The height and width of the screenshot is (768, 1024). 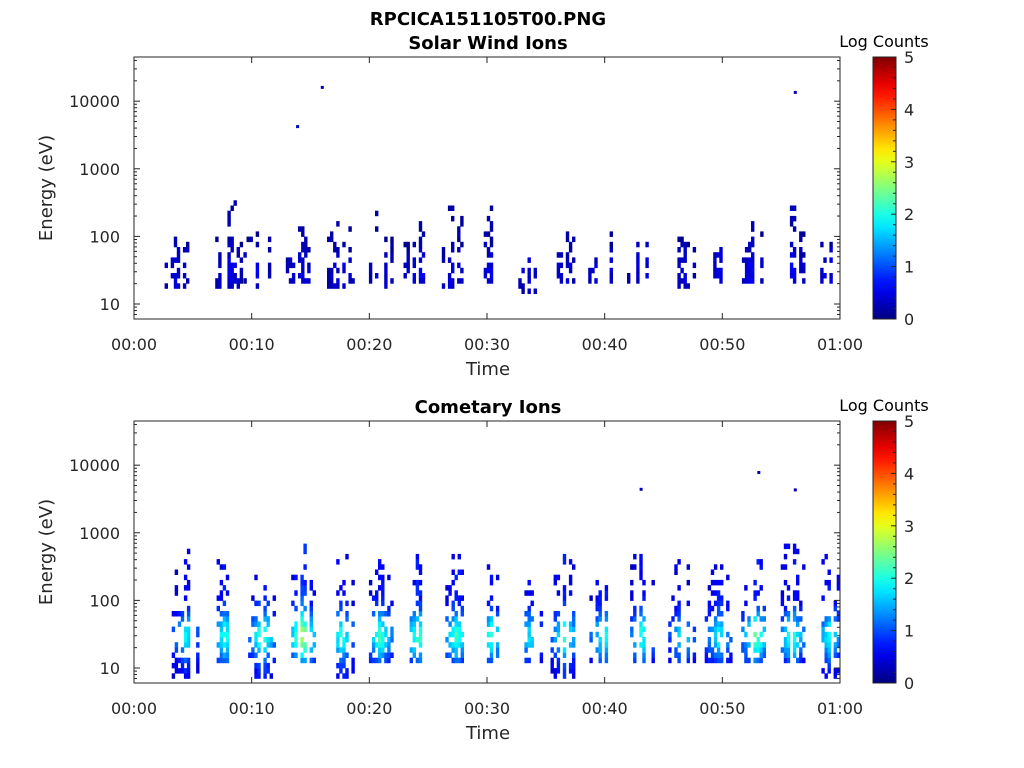 I want to click on solar-wind-xlabel: Time, so click(x=487, y=369).